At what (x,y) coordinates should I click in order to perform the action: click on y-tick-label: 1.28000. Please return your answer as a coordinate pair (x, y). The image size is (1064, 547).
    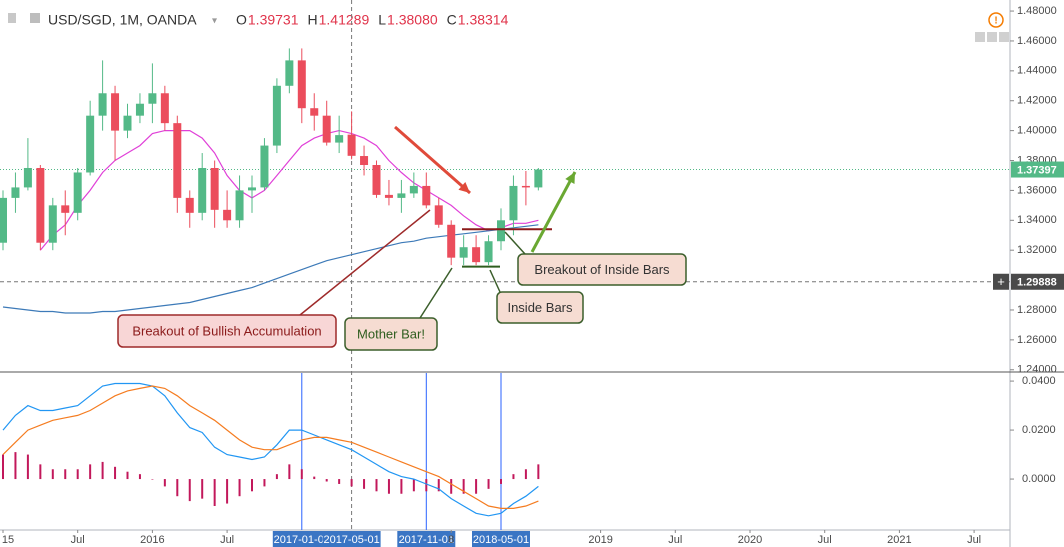
    Looking at the image, I should click on (1037, 310).